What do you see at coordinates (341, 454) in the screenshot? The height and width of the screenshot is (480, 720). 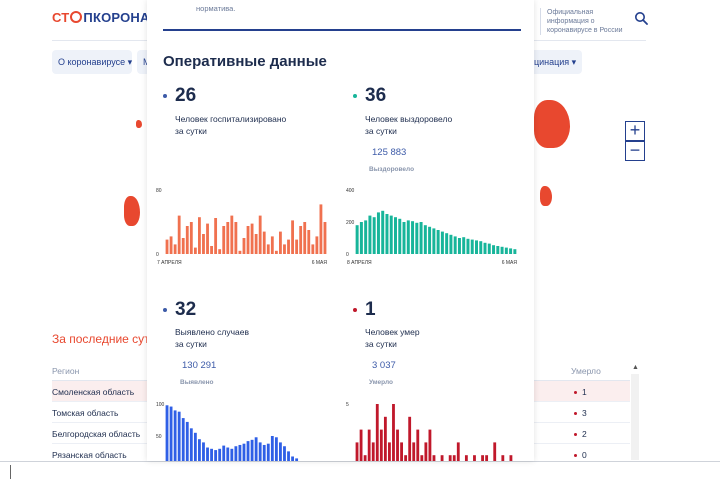 I see `table-row: Рязанская область 0` at bounding box center [341, 454].